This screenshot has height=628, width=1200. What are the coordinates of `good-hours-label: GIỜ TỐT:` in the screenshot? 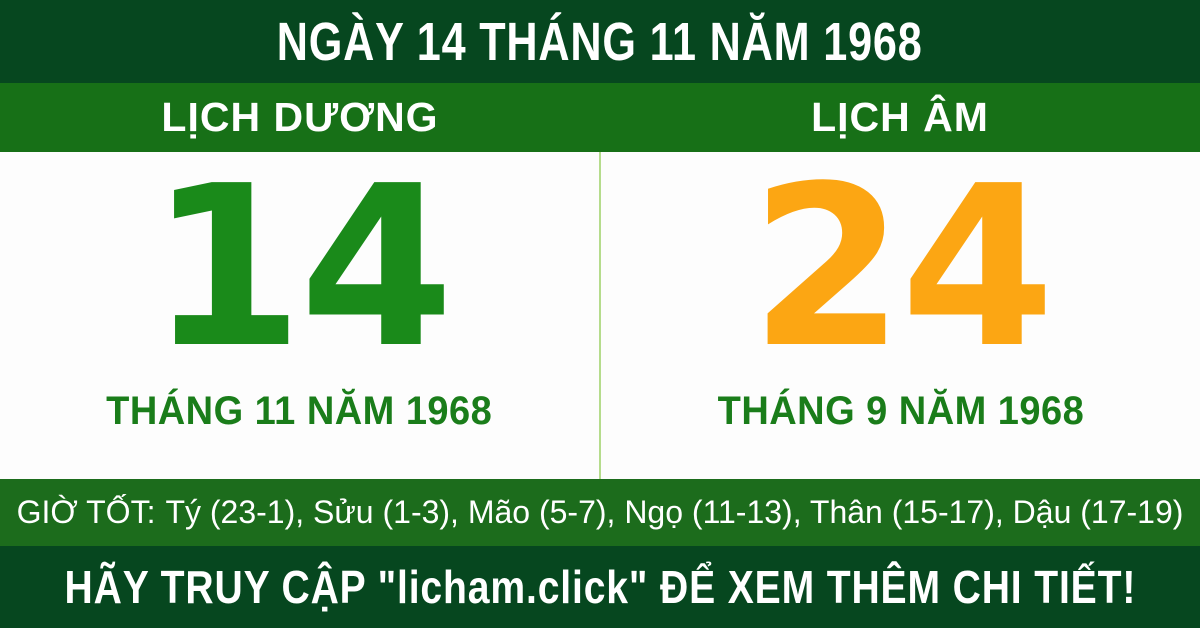 It's located at (86, 512).